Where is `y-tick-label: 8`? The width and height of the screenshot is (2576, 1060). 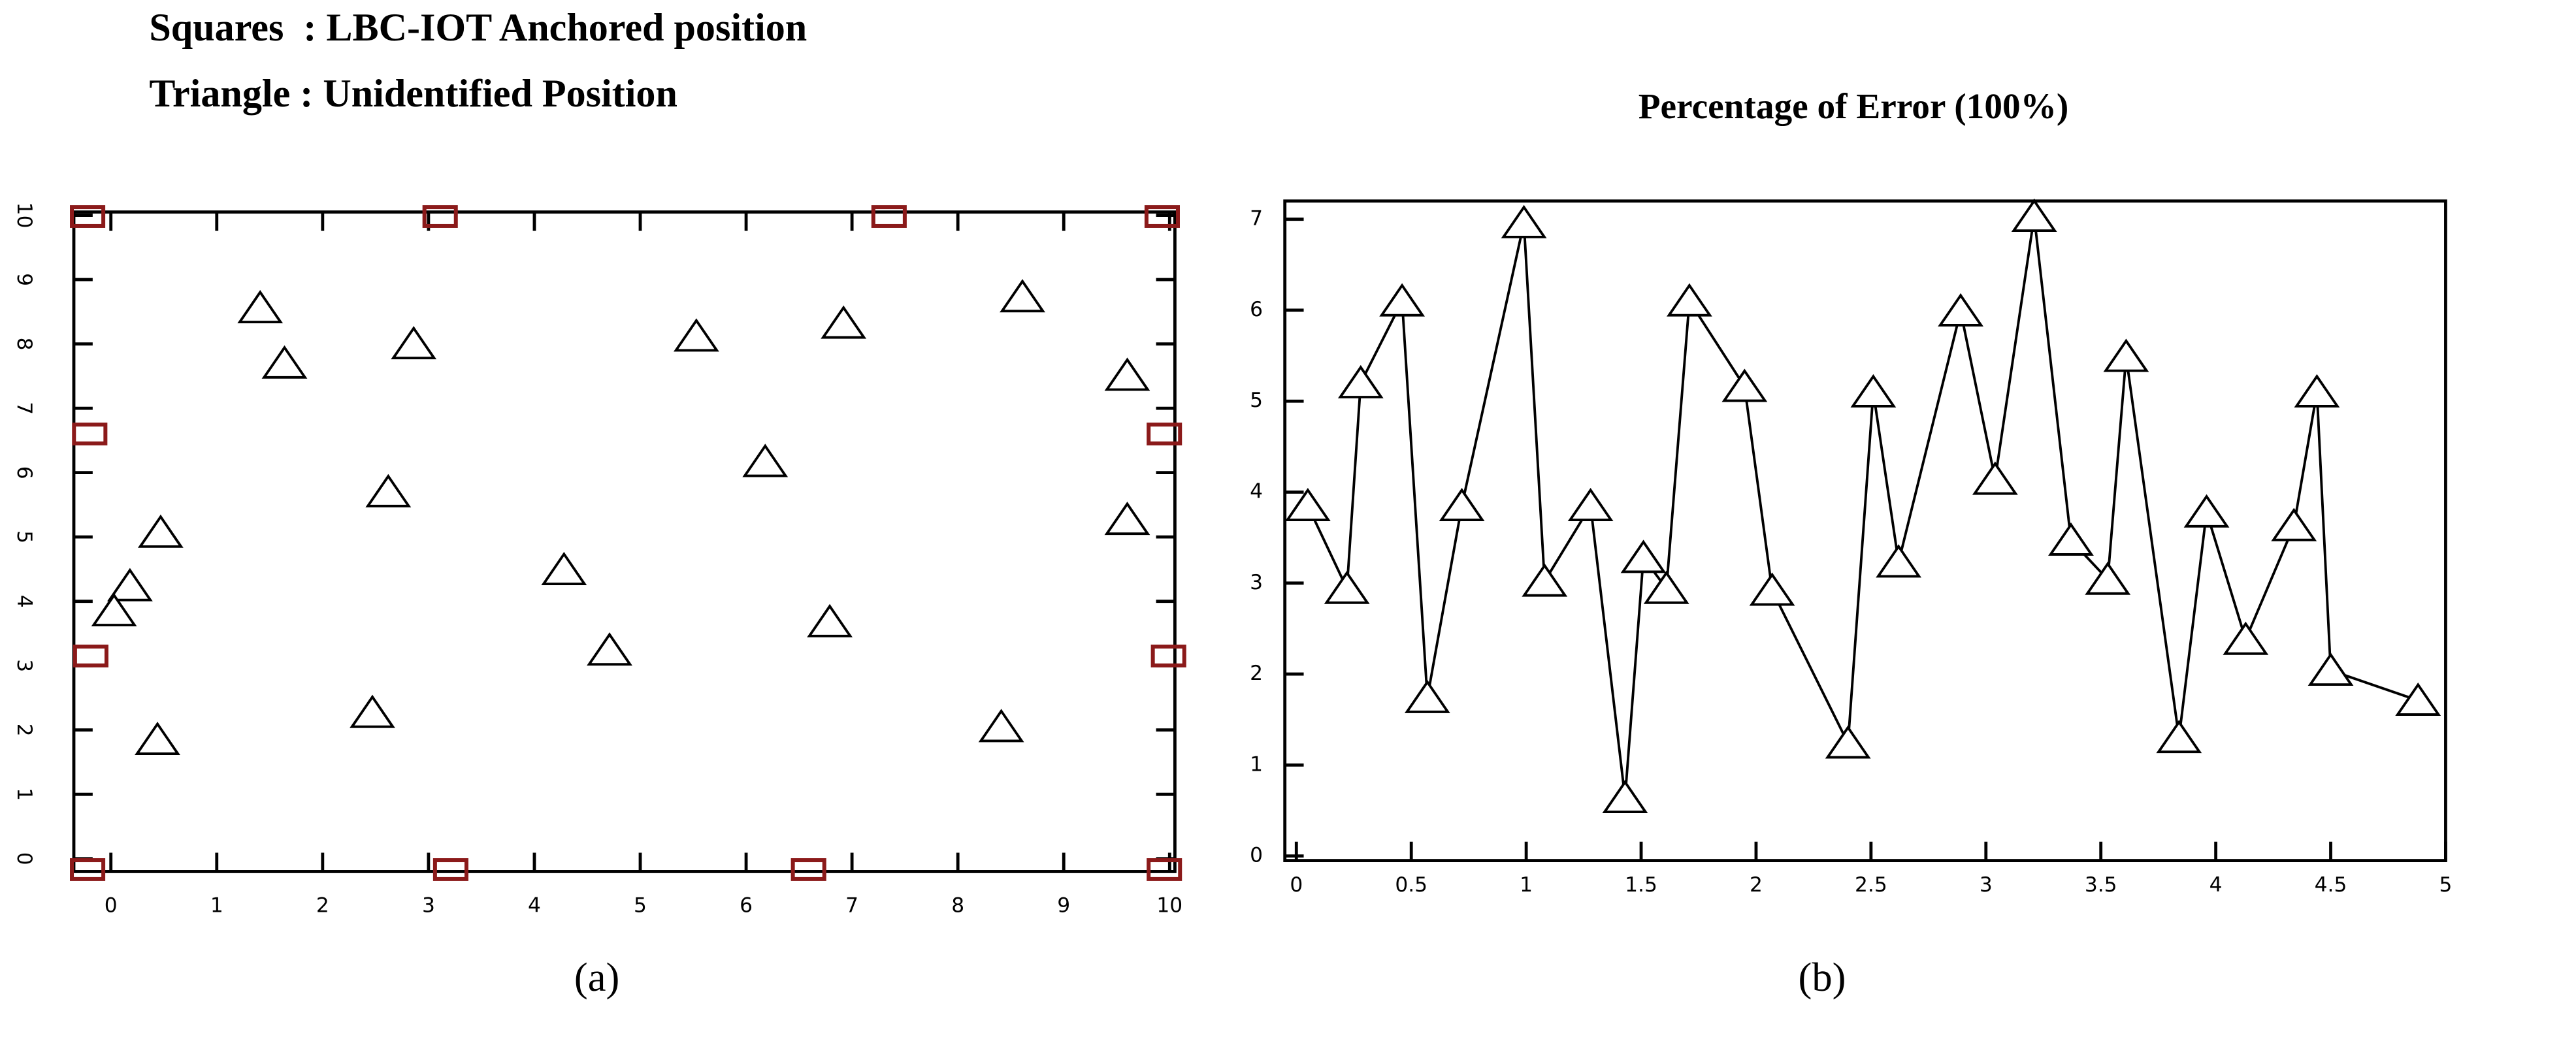 y-tick-label: 8 is located at coordinates (24, 344).